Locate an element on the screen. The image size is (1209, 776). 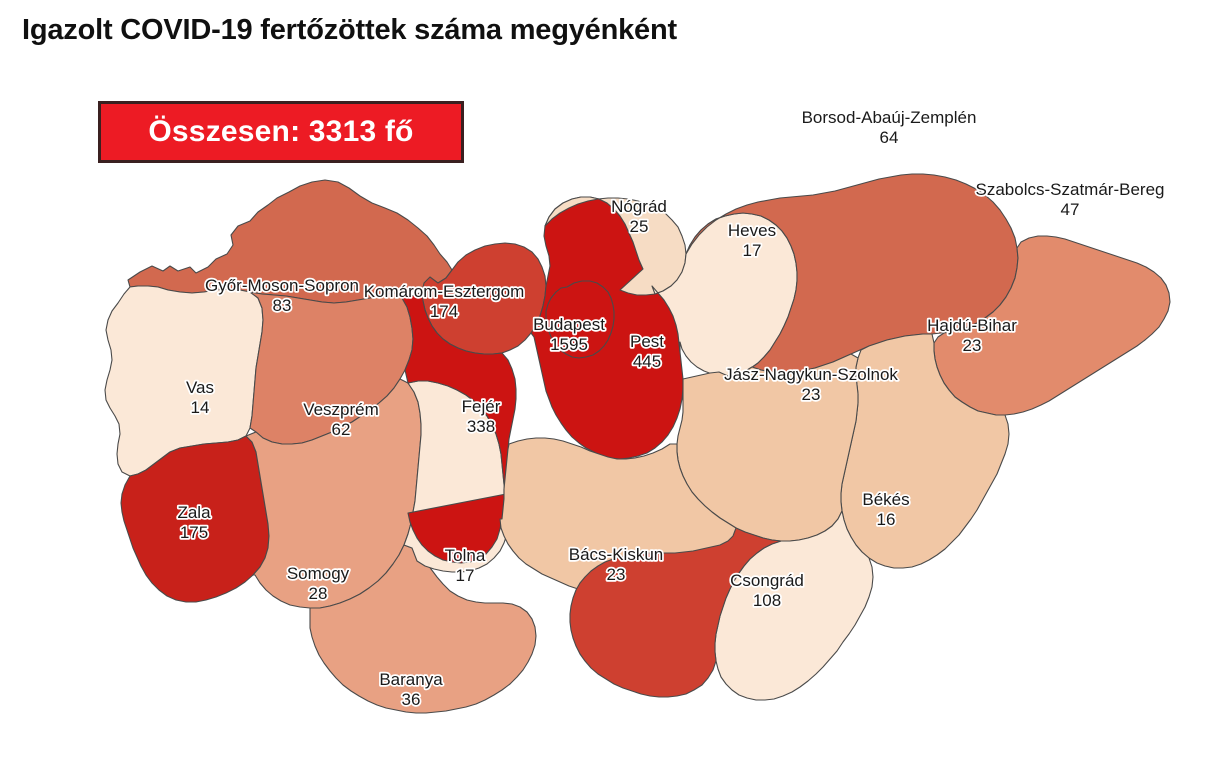
county-name-jasz-nagykun-szolnok: Jász-Nagykun-Szolnok is located at coordinates (811, 374).